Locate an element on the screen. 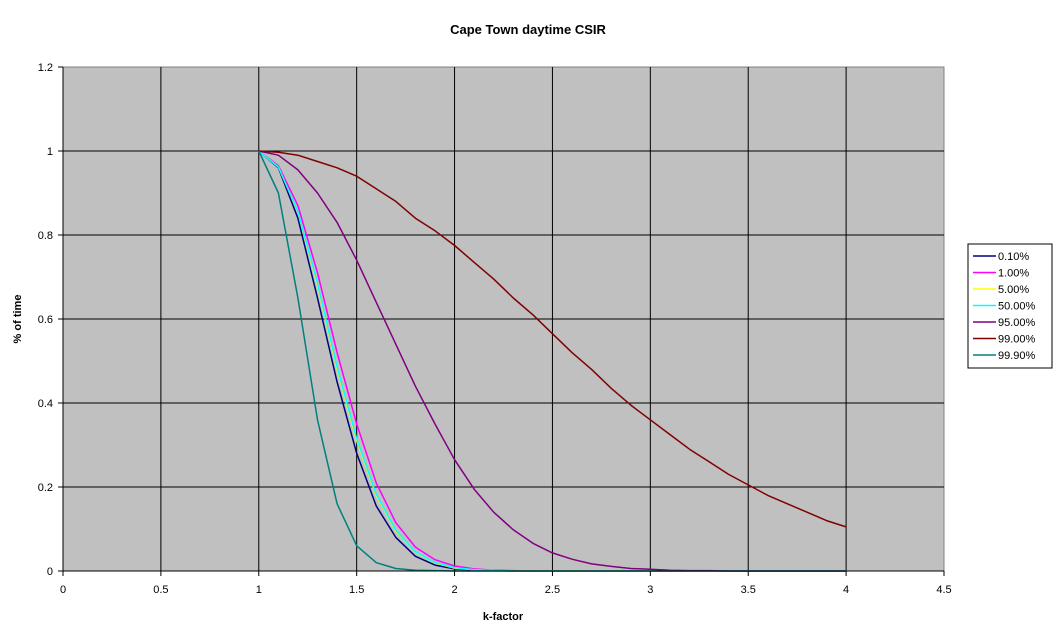  y-tick-label: 1.2 is located at coordinates (45, 68).